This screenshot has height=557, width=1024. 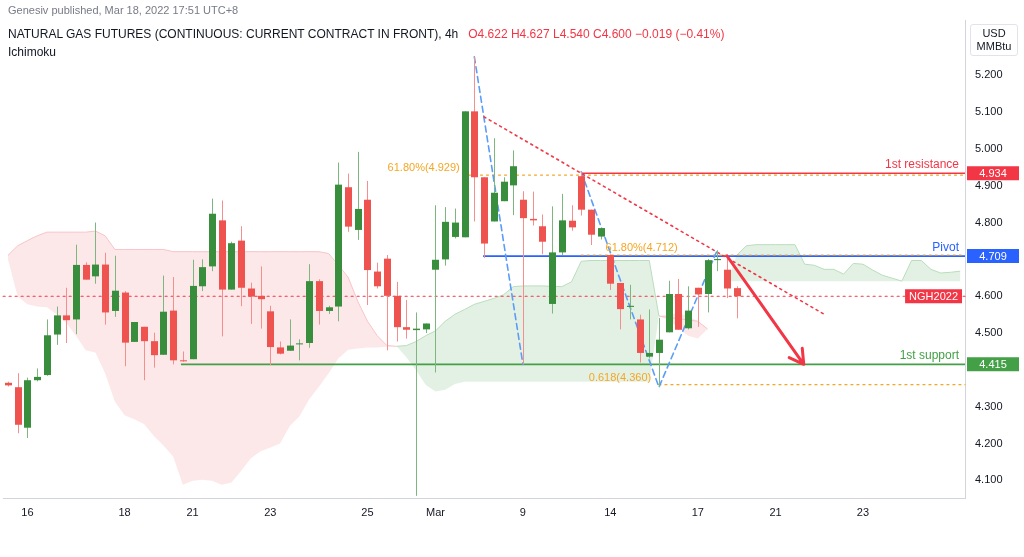 I want to click on ref-line-label: 1st resistance, so click(x=922, y=164).